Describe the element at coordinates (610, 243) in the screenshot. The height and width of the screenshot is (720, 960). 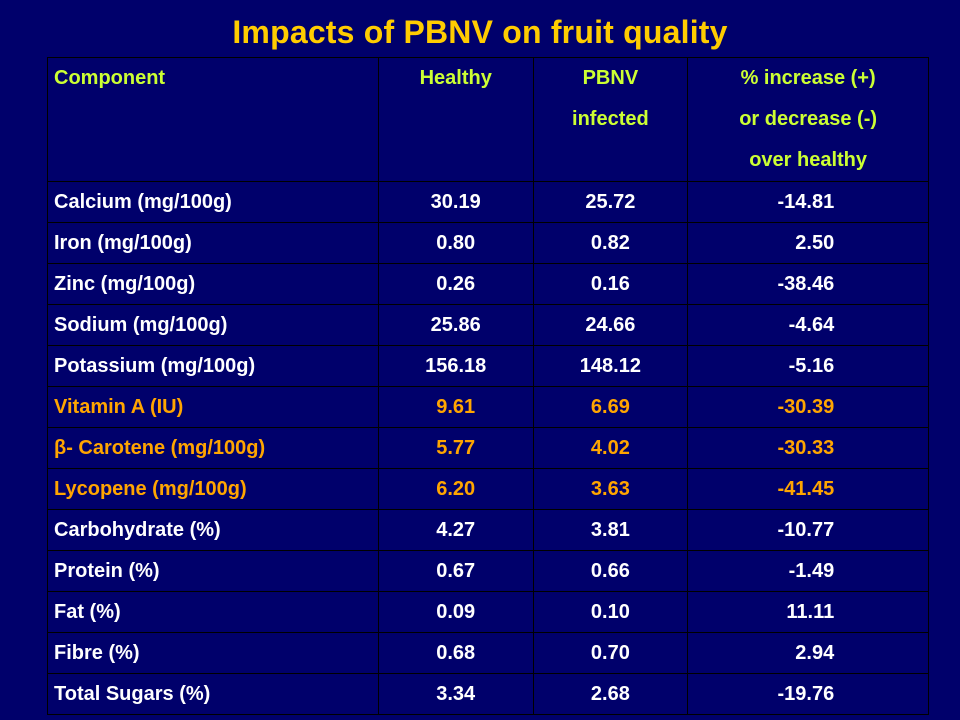
I see `cell-infected: 0.82` at that location.